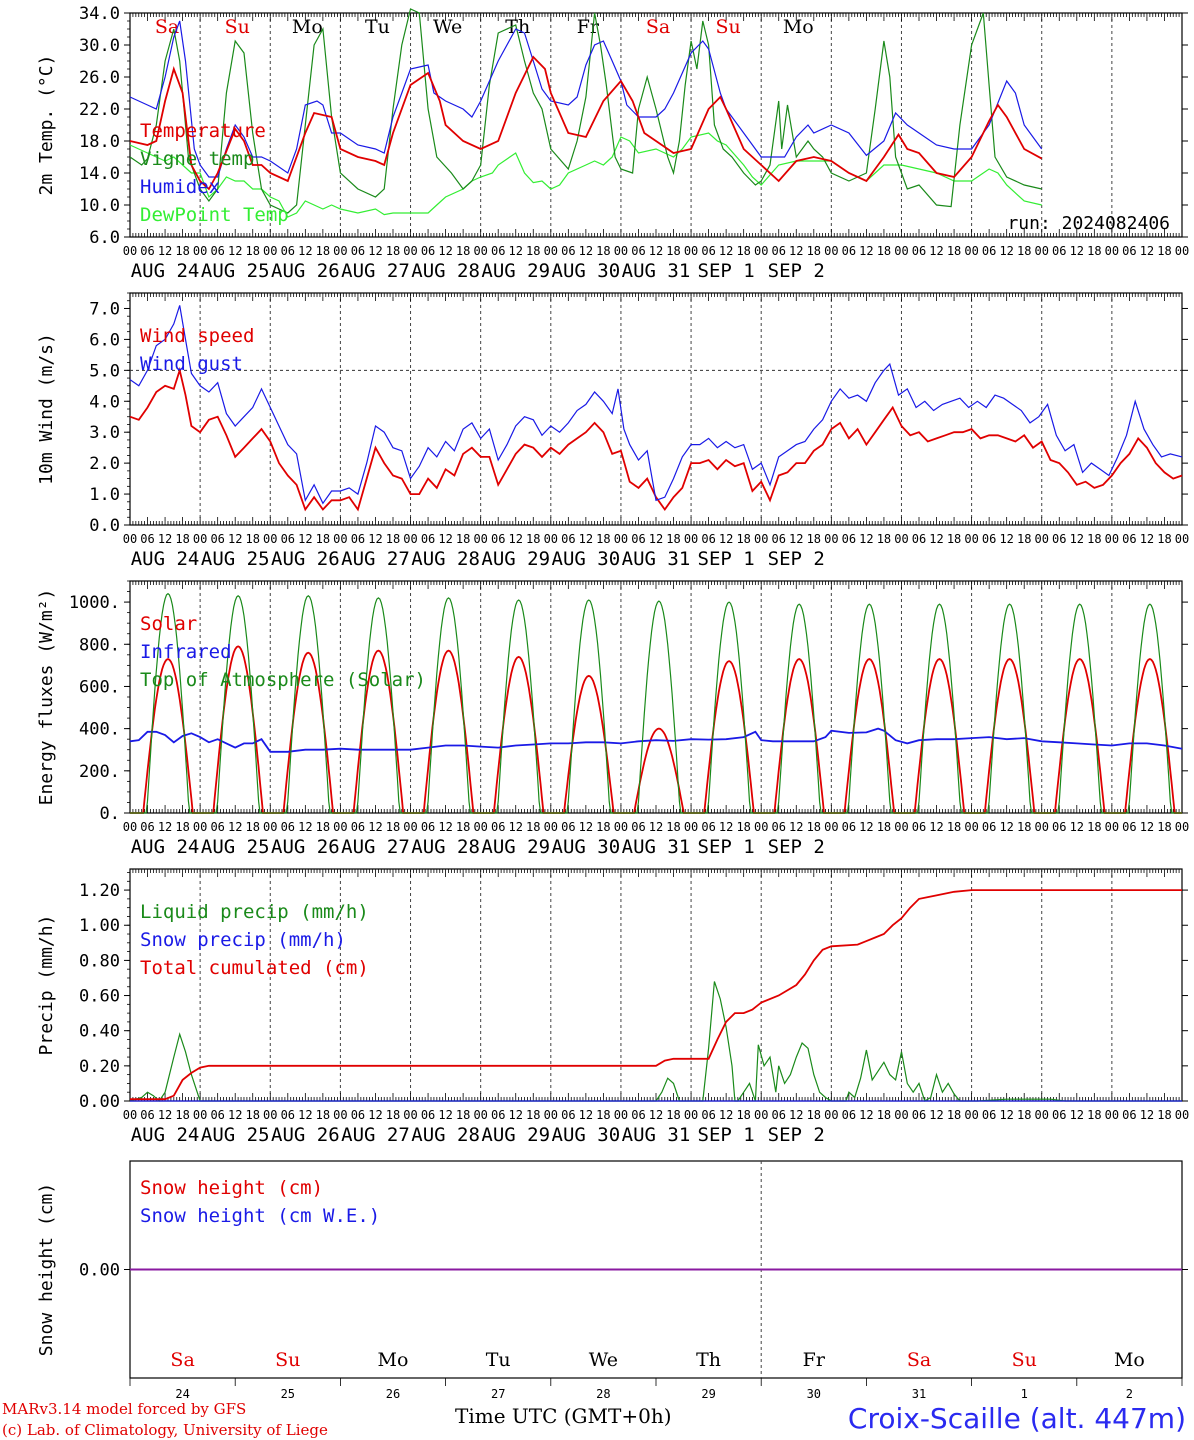 This screenshot has height=1440, width=1194. I want to click on energy-date-label: AUG 31, so click(656, 847).